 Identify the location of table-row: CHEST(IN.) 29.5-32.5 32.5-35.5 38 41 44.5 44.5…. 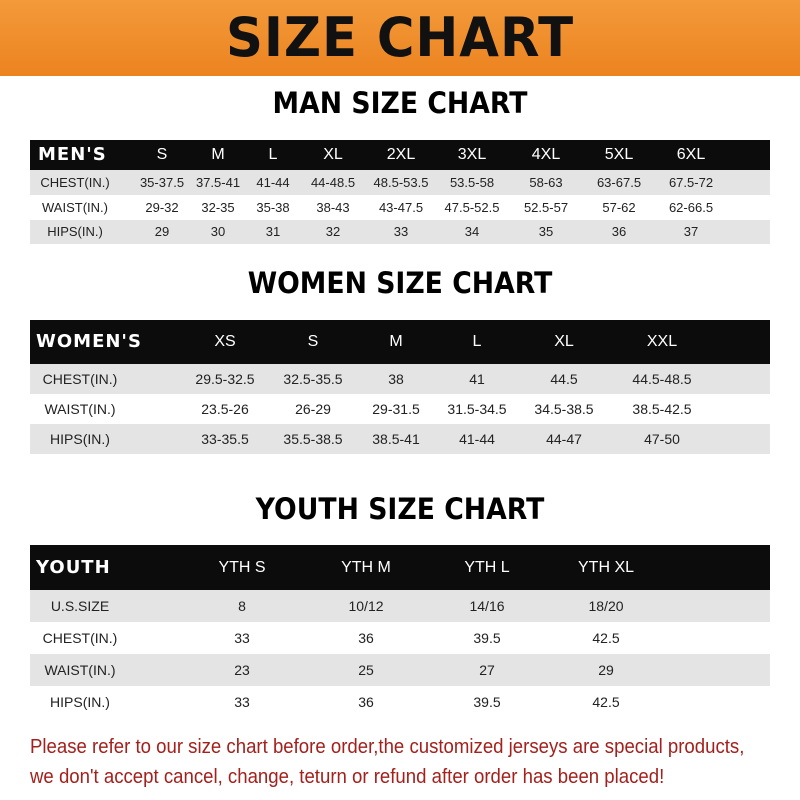
(400, 379).